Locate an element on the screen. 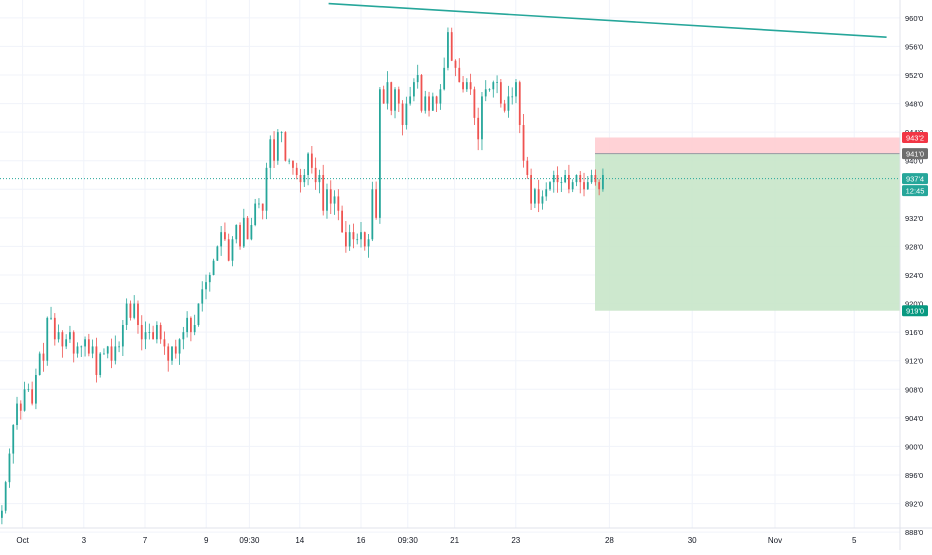  take-profit-zone is located at coordinates (747, 232).